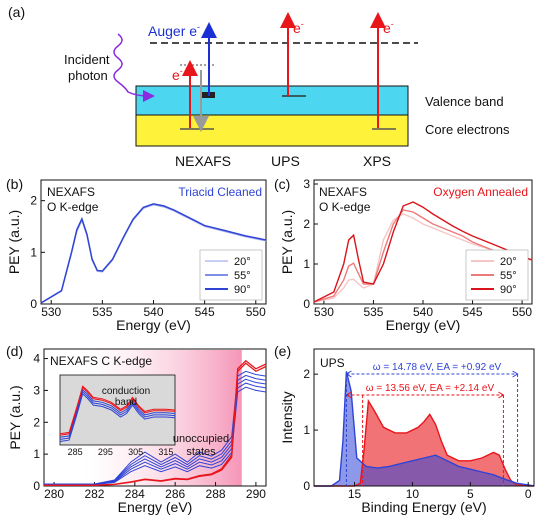 Image resolution: width=540 pixels, height=520 pixels. I want to click on auger-label: Auger e-, so click(174, 30).